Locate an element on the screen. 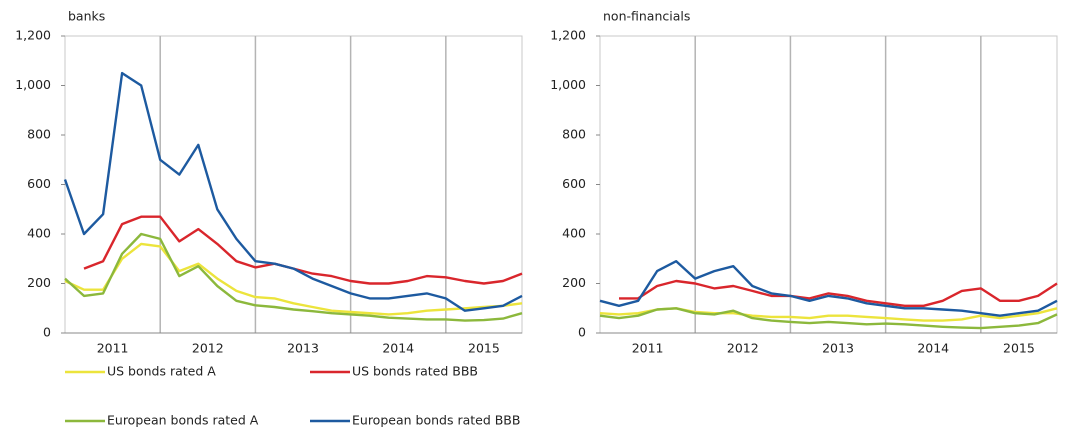 This screenshot has height=432, width=1067. legend-label: European bonds rated A is located at coordinates (183, 420).